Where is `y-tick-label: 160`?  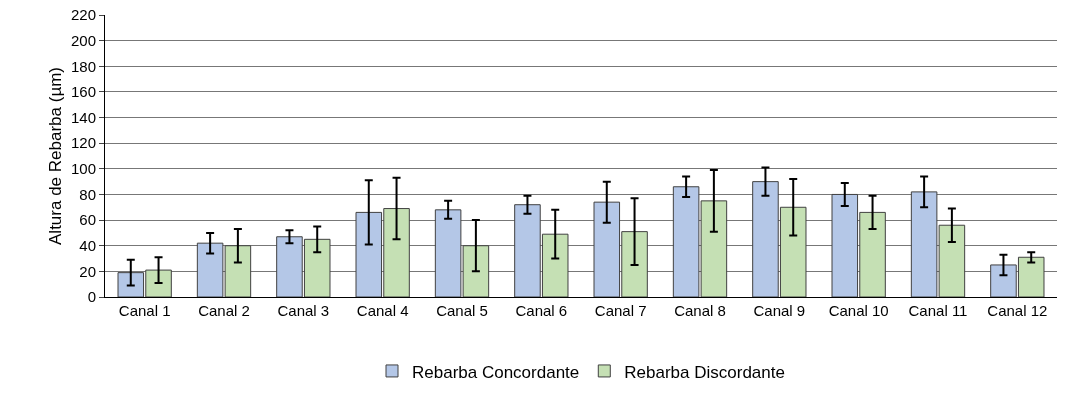 y-tick-label: 160 is located at coordinates (83, 92).